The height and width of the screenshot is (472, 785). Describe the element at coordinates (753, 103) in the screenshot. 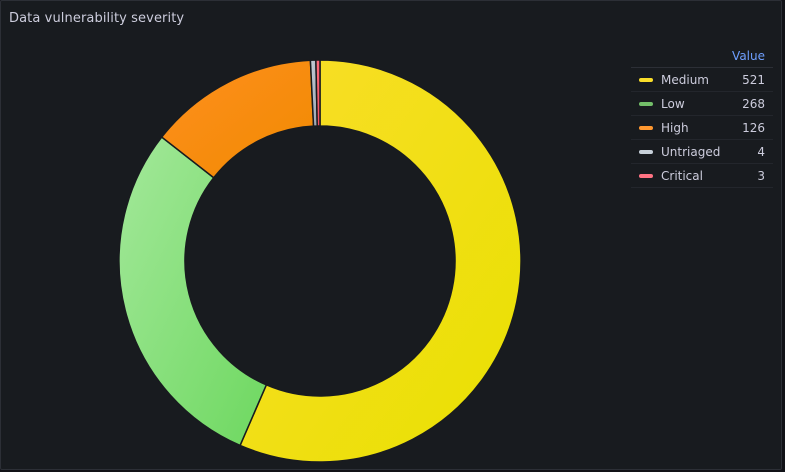

I see `legend-value: 268` at that location.